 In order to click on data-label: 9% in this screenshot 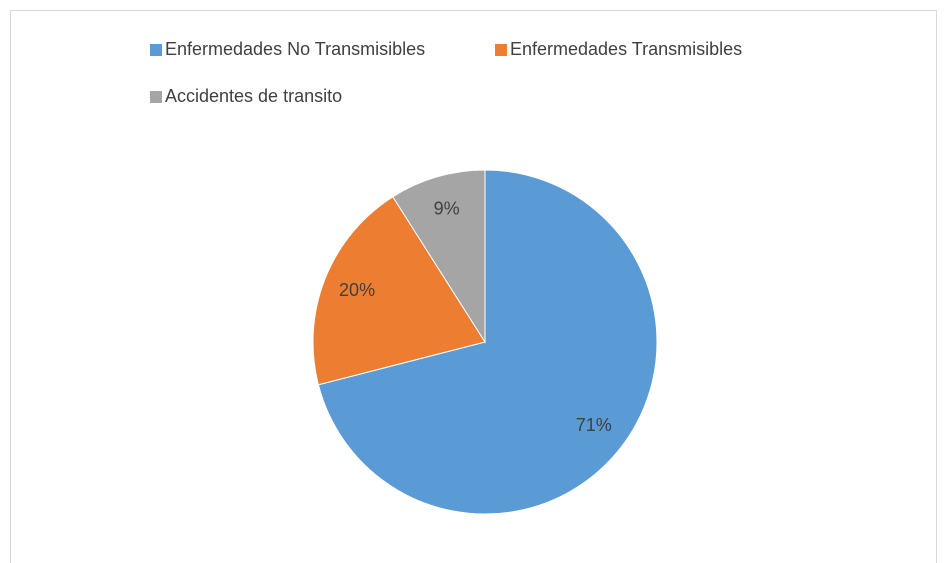, I will do `click(447, 209)`.